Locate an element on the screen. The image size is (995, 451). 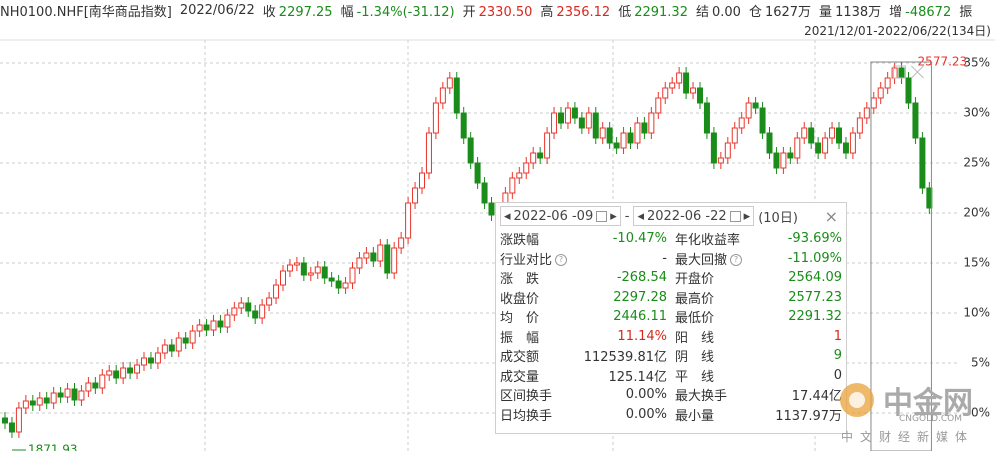
logo is located at coordinates (857, 400).